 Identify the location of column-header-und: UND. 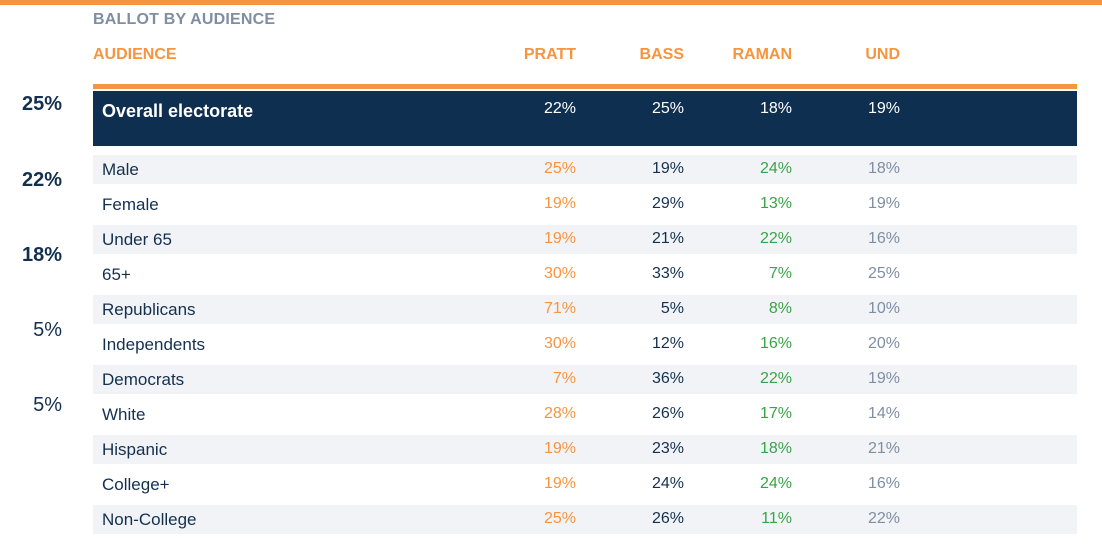
(882, 54).